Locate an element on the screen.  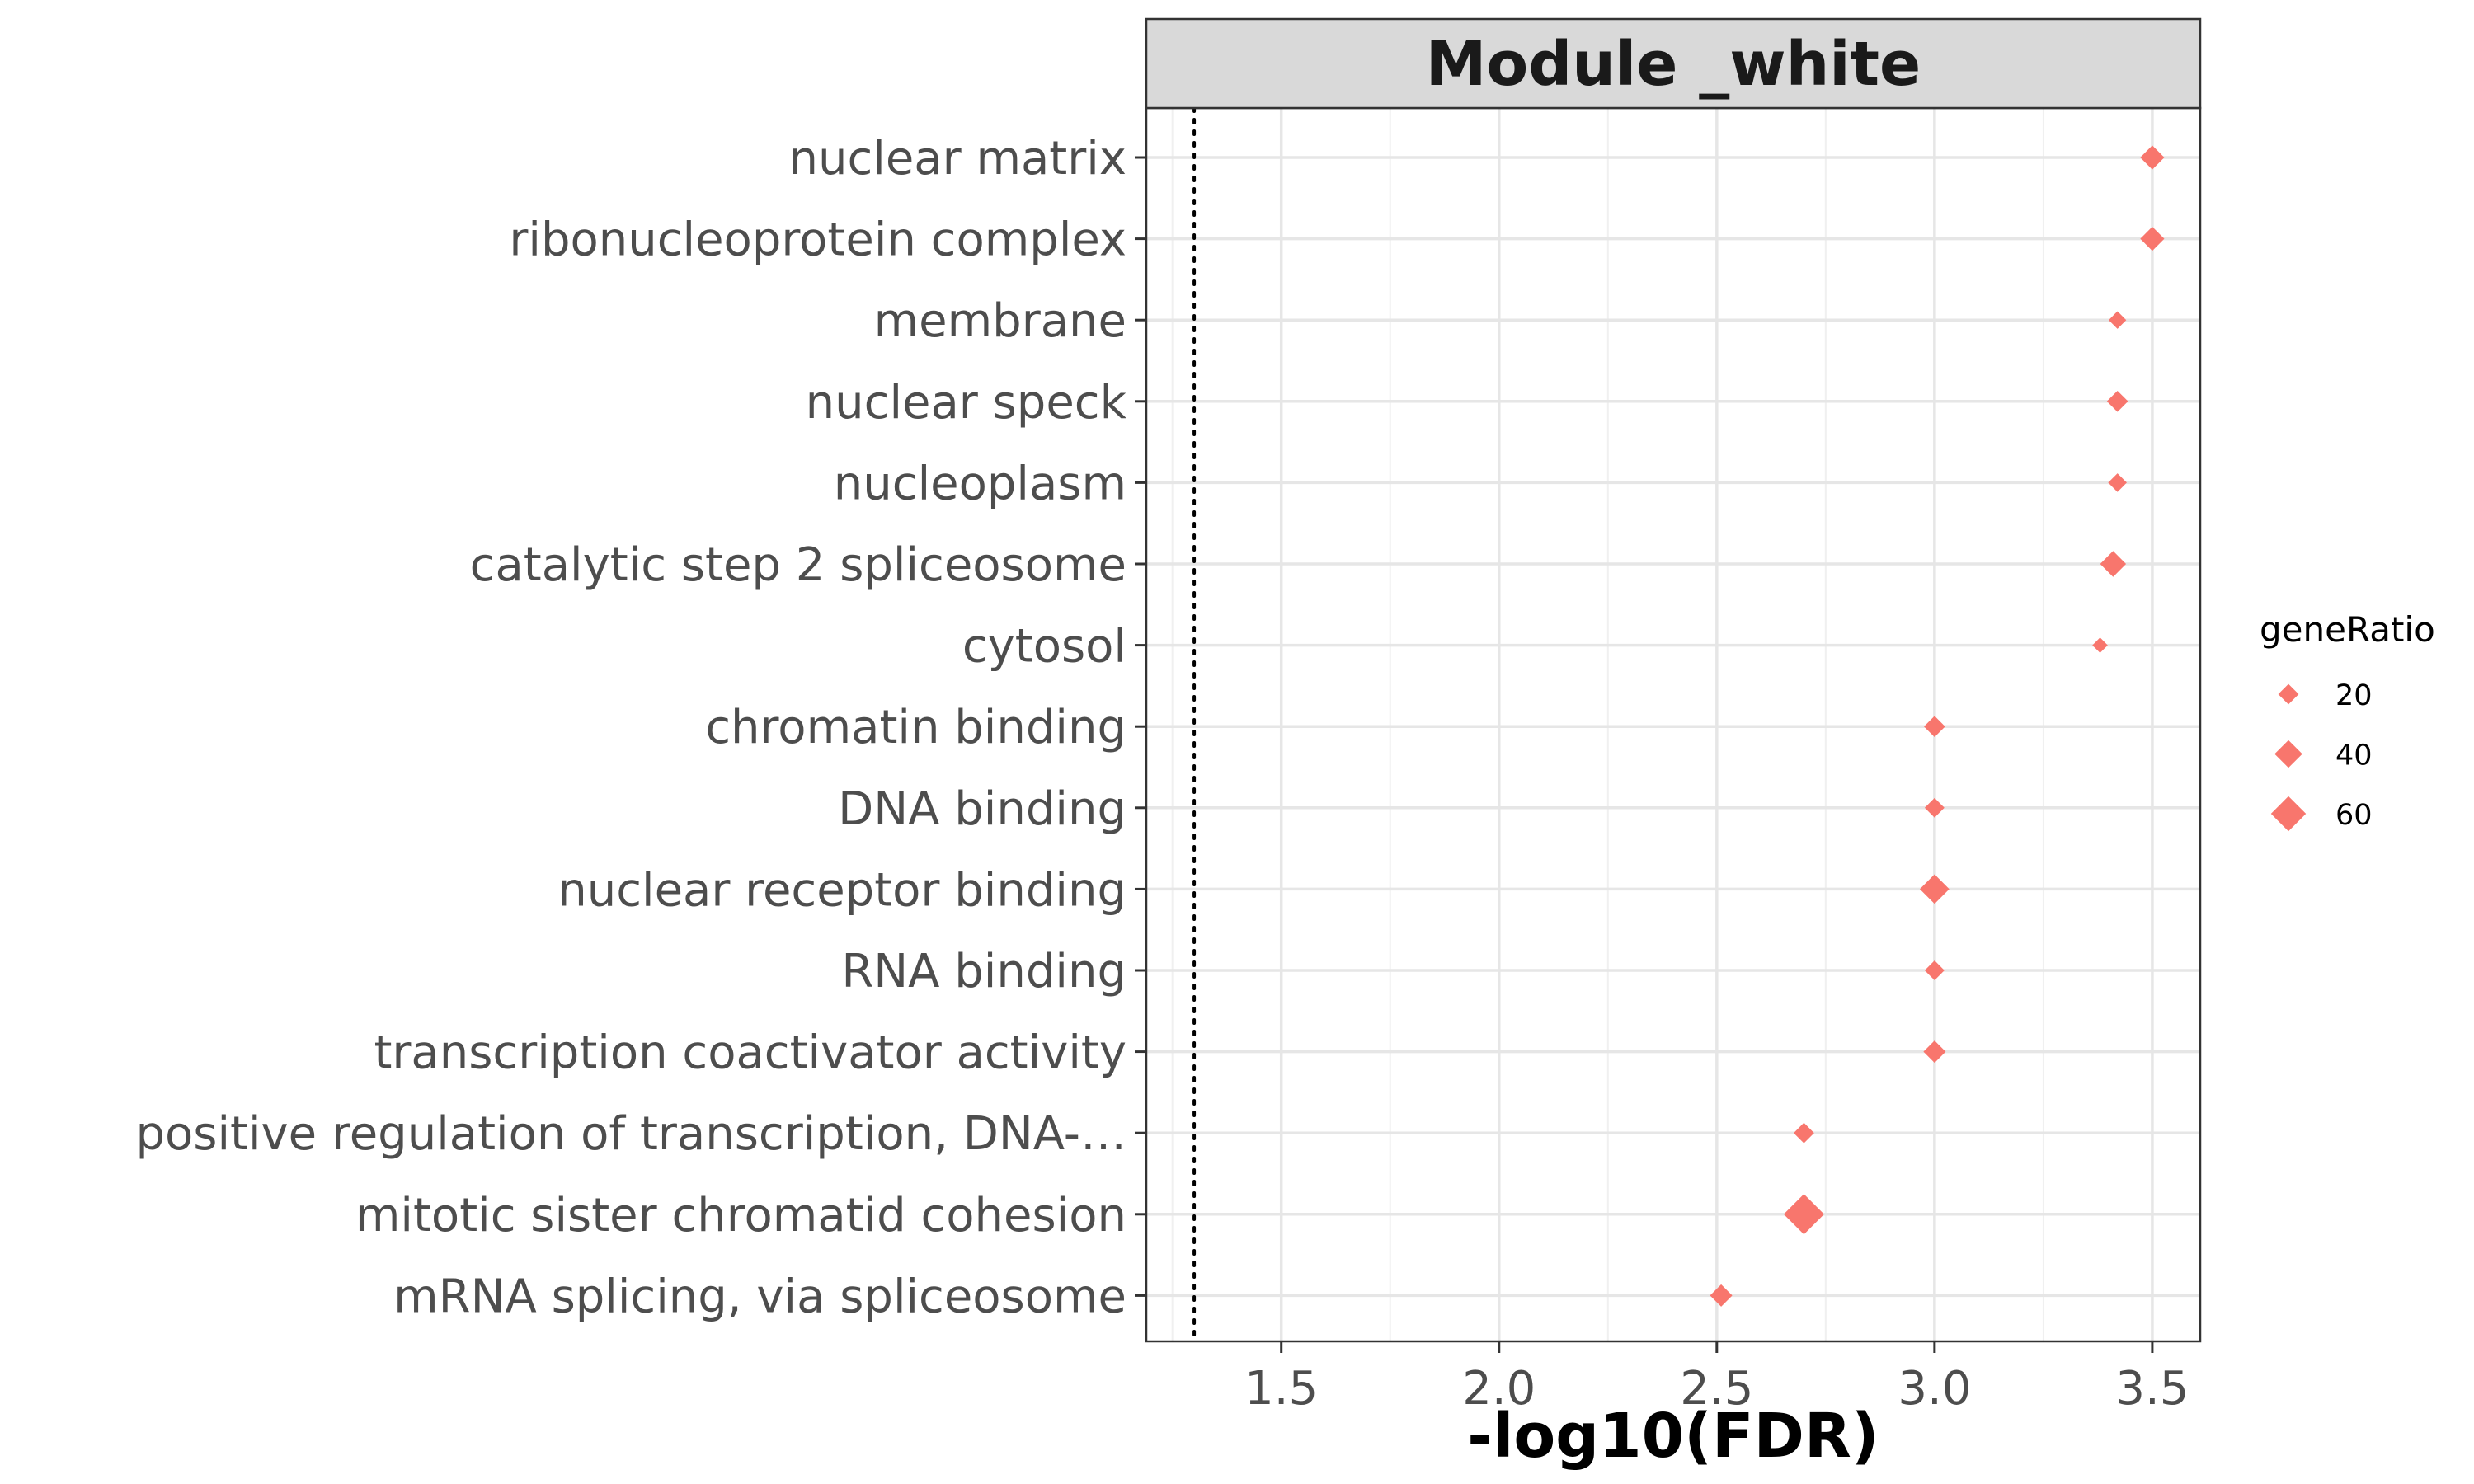
legend-label: 40 is located at coordinates (2354, 756).